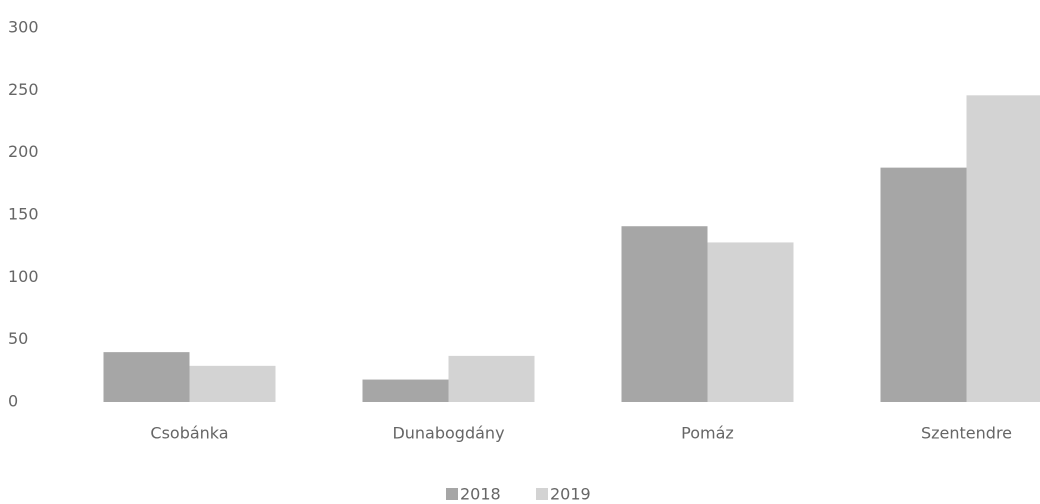 Image resolution: width=1040 pixels, height=504 pixels. Describe the element at coordinates (448, 433) in the screenshot. I see `x-tick-label: Dunabogdány` at that location.